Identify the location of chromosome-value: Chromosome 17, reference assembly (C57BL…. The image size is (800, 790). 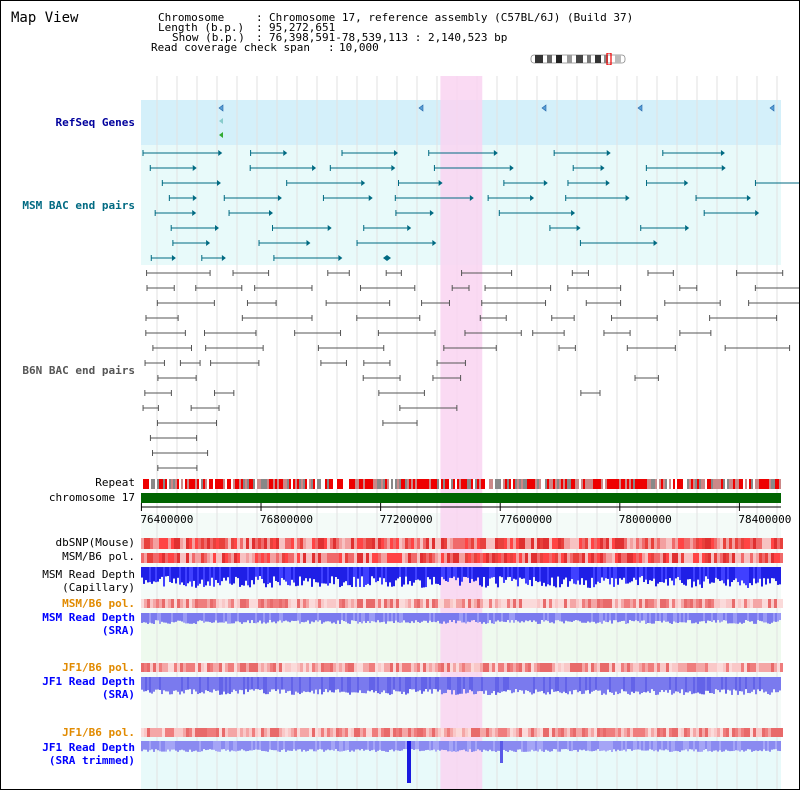
(451, 17).